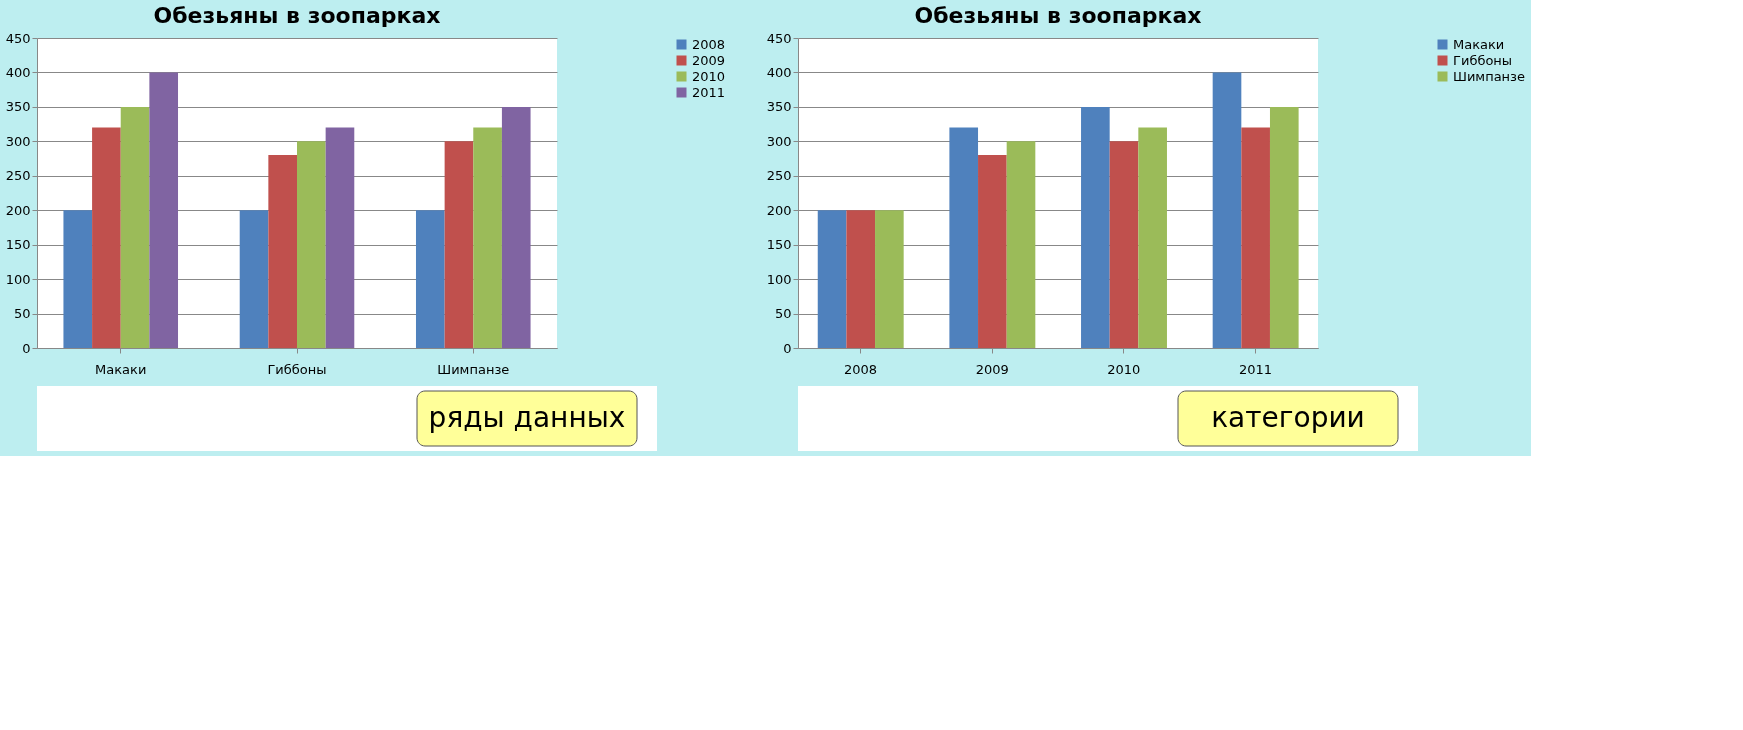 The height and width of the screenshot is (730, 1743). I want to click on legend-label: Гиббоны, so click(1483, 60).